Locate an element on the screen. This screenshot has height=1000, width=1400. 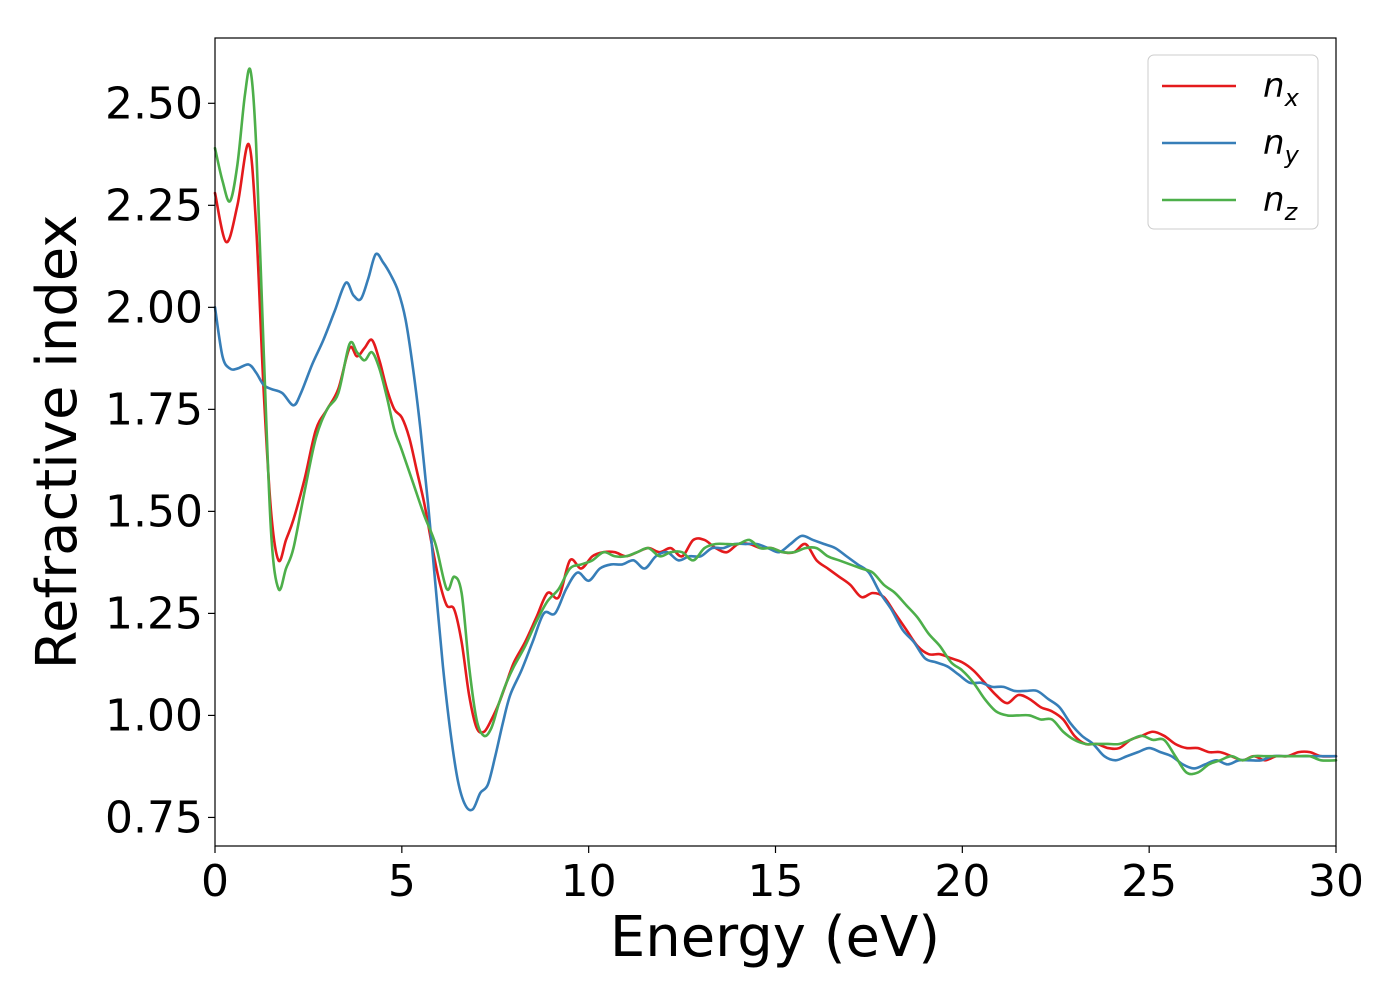
x-axis-label: Energy (eV) is located at coordinates (775, 937).